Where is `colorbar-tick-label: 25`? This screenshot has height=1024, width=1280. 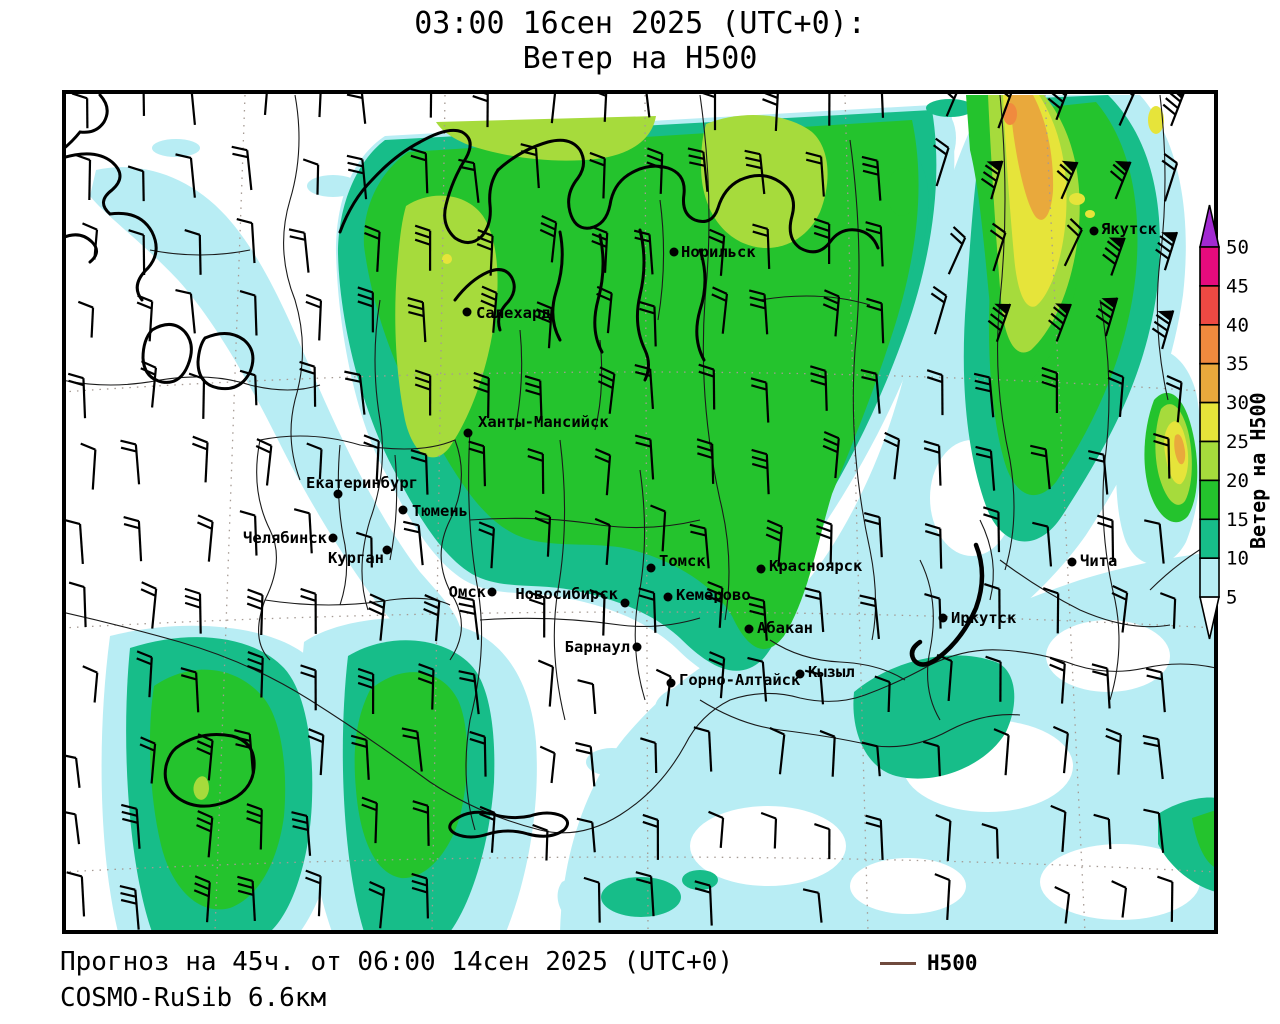 colorbar-tick-label: 25 is located at coordinates (1237, 442).